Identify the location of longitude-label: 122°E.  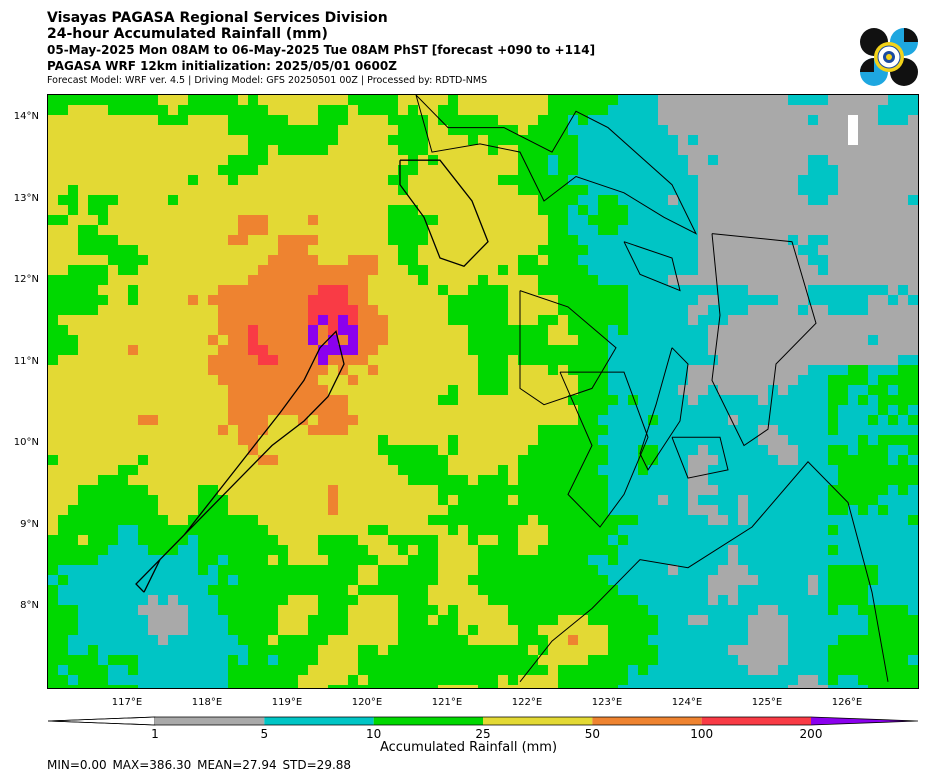
(527, 702).